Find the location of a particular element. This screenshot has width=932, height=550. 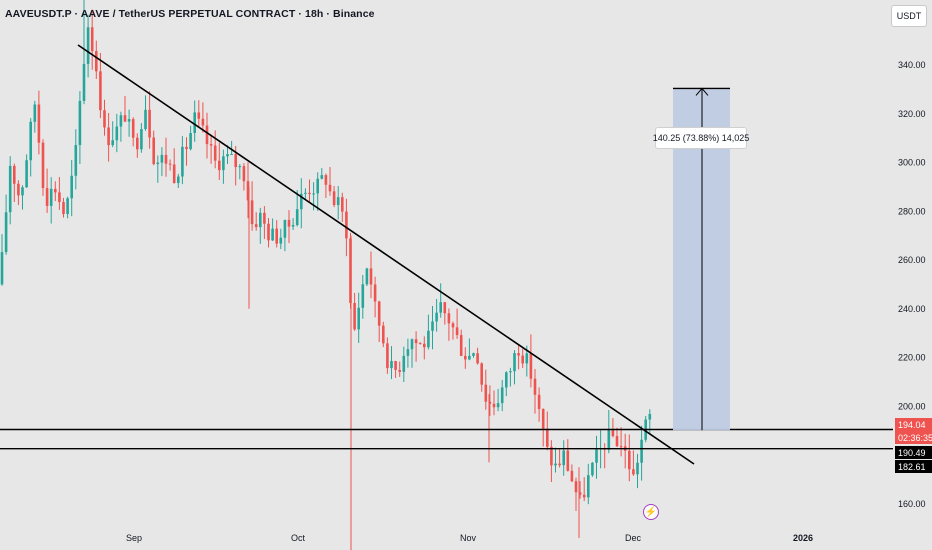

countdown-tag: 02:36:35 is located at coordinates (913, 437).